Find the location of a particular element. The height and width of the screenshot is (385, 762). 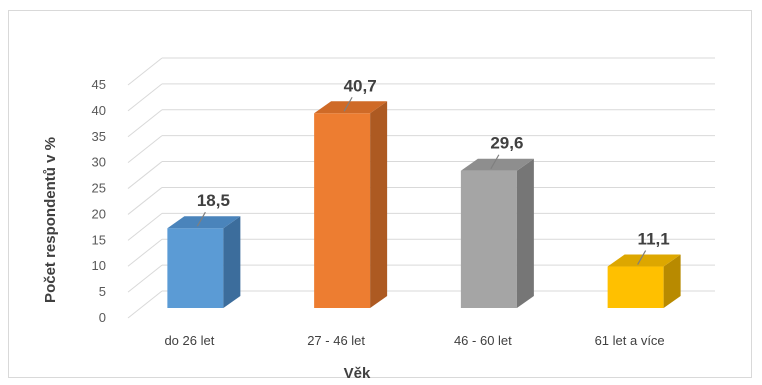

y-axis-title: Počet respondentů v % is located at coordinates (50, 220).